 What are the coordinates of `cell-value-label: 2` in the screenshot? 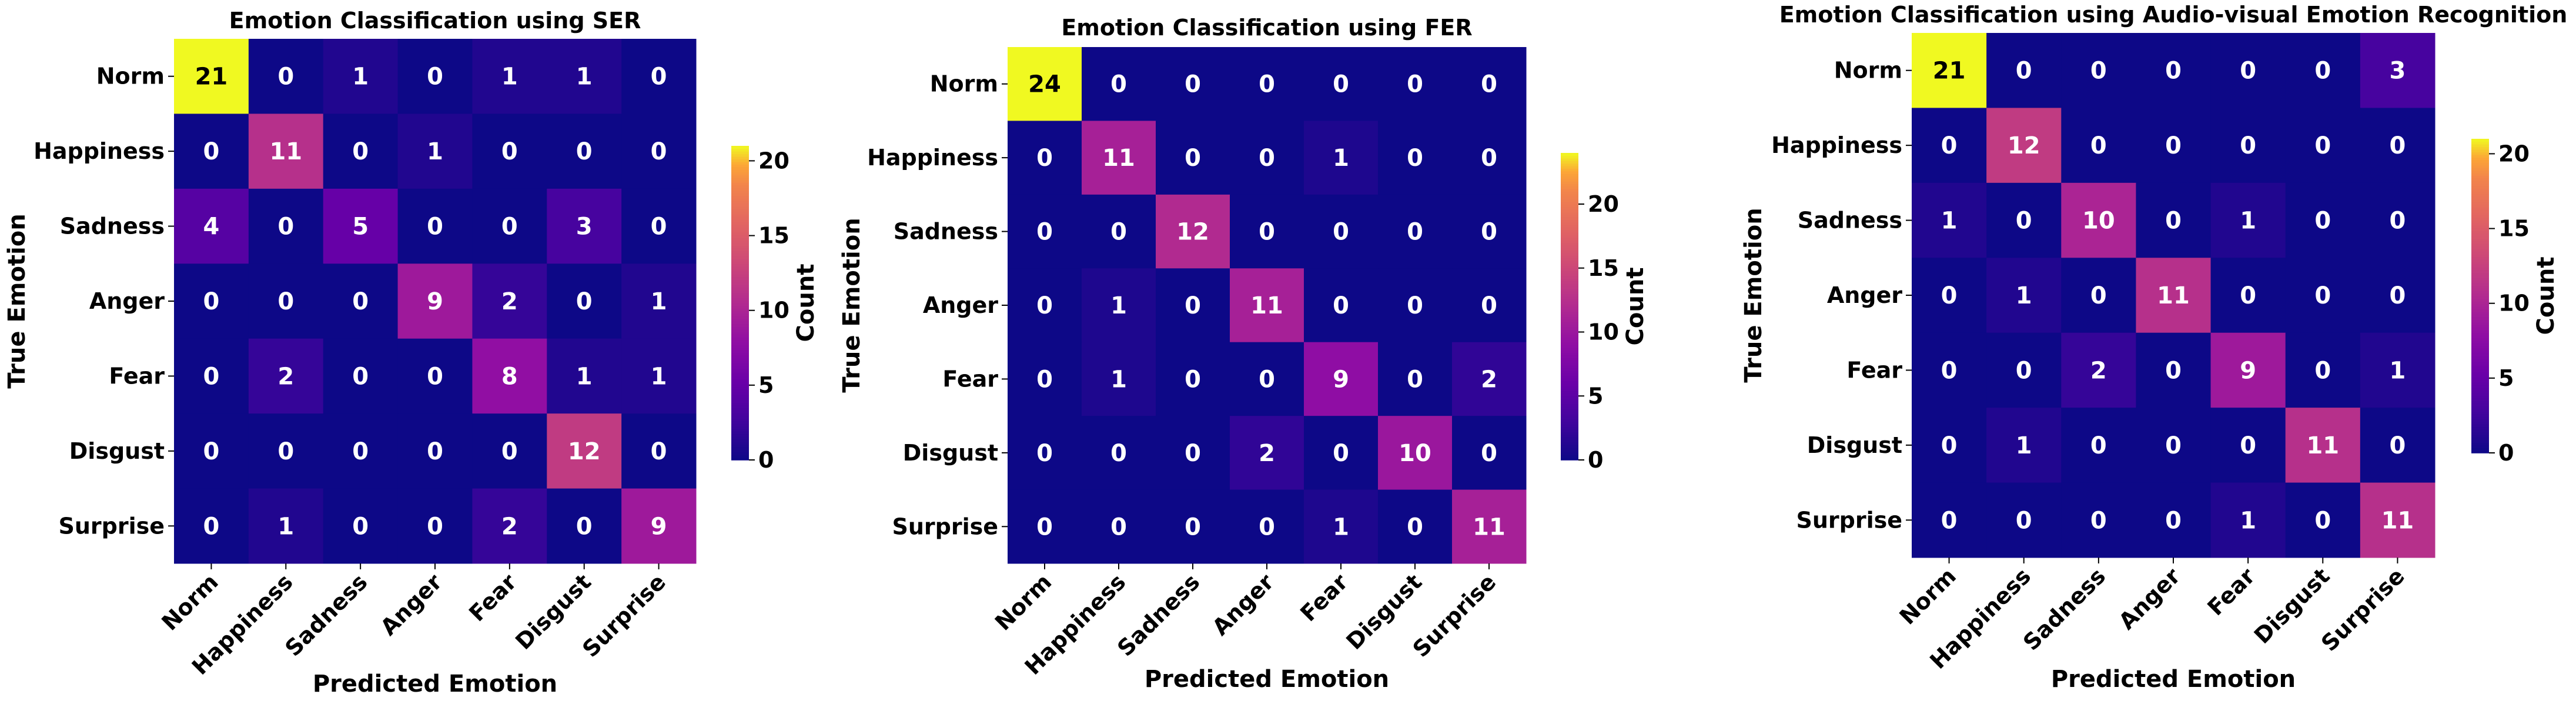 It's located at (1489, 379).